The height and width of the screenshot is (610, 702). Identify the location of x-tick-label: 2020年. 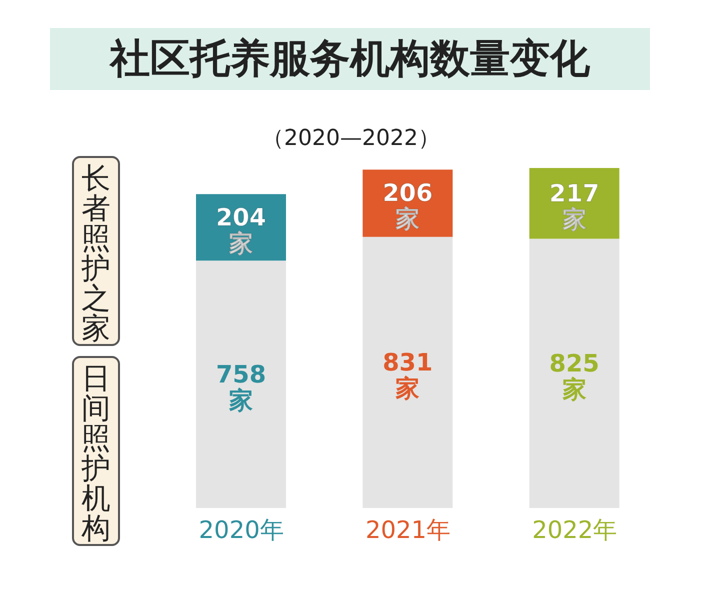
(241, 530).